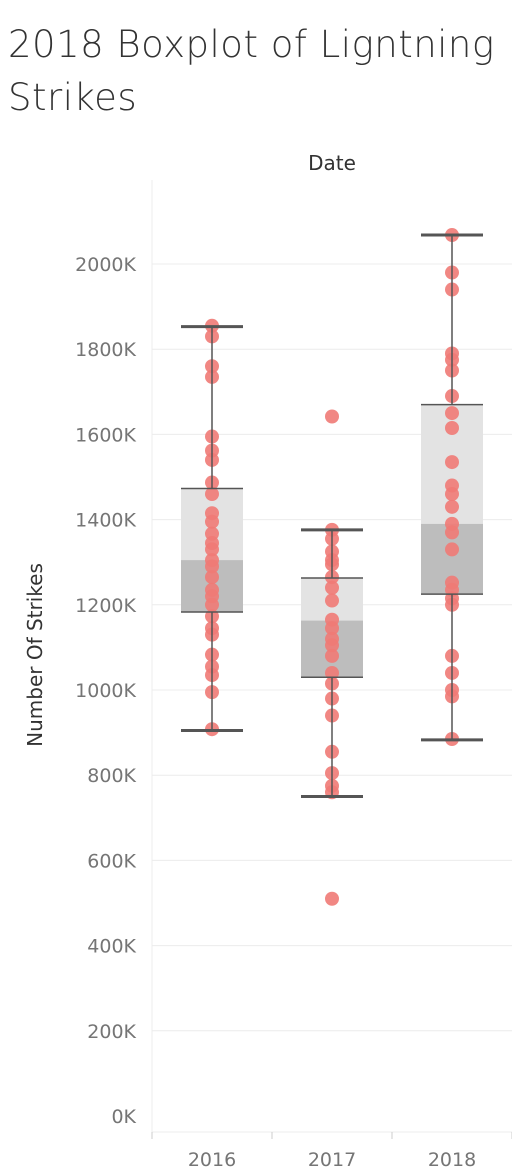  I want to click on chart-title: 2018 Boxplot of Ligntning Strikes, so click(251, 71).